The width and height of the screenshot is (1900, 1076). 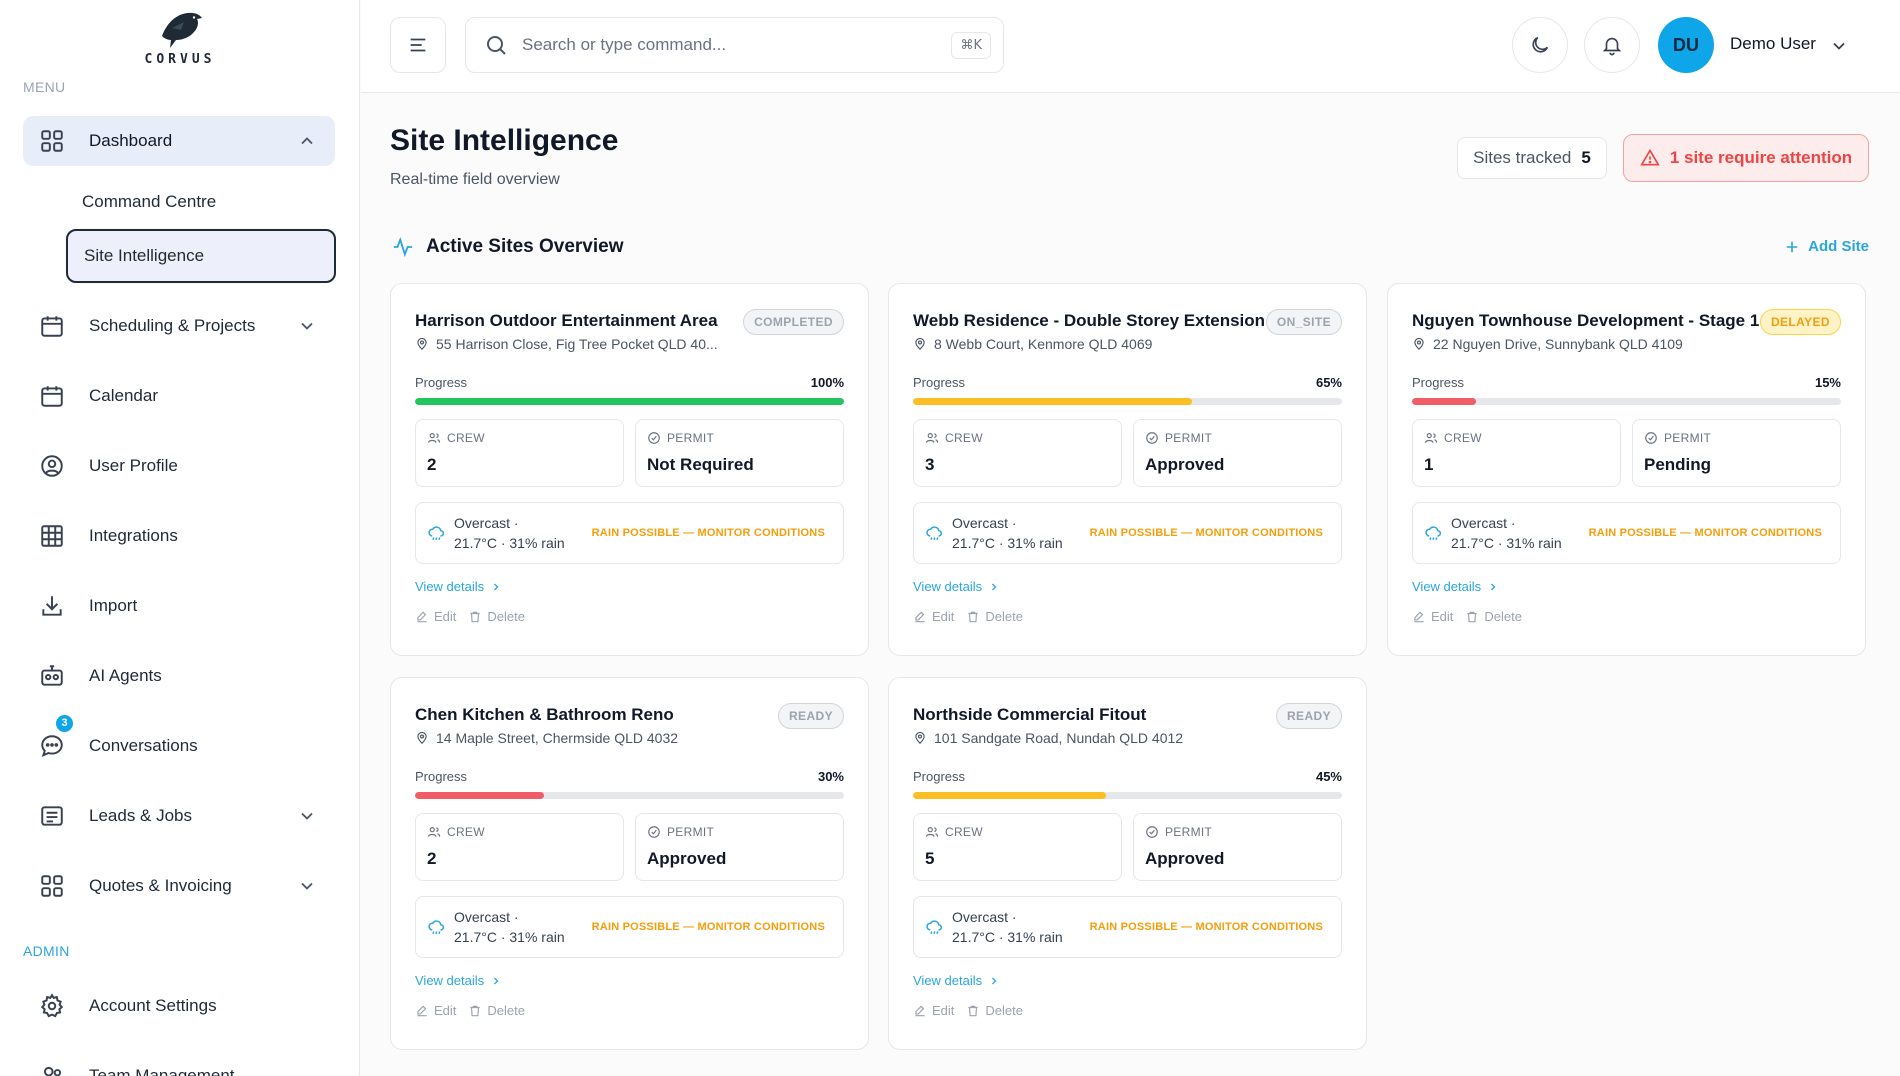 I want to click on notifications-button, so click(x=1612, y=45).